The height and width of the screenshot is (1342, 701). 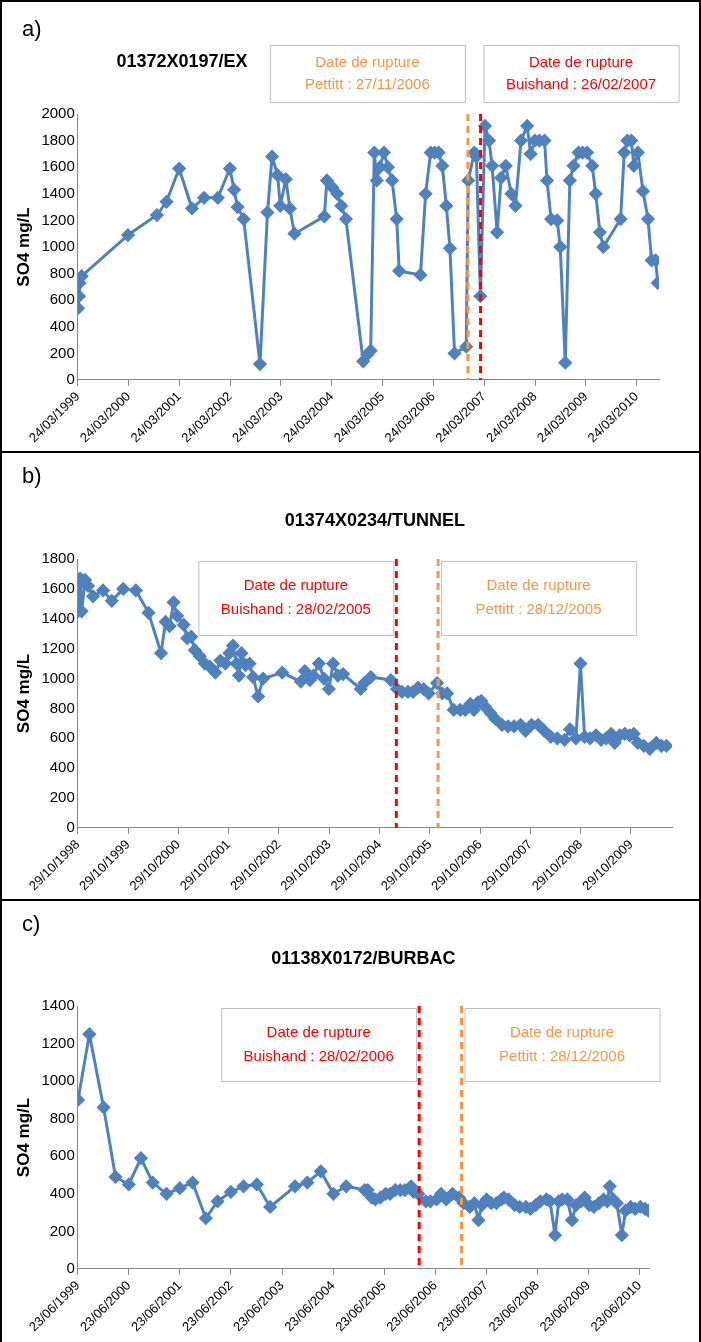 What do you see at coordinates (295, 597) in the screenshot?
I see `ref-line-label: Date de rupture Buishand : 28/02/2005` at bounding box center [295, 597].